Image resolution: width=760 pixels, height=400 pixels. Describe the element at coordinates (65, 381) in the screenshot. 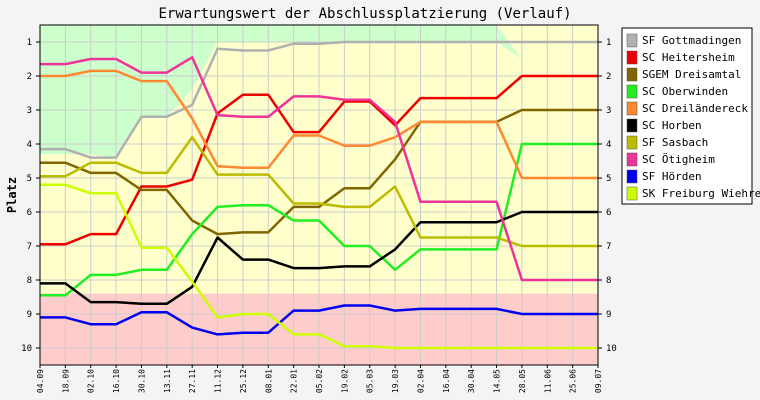

I see `x-tick-label: 18.09` at that location.